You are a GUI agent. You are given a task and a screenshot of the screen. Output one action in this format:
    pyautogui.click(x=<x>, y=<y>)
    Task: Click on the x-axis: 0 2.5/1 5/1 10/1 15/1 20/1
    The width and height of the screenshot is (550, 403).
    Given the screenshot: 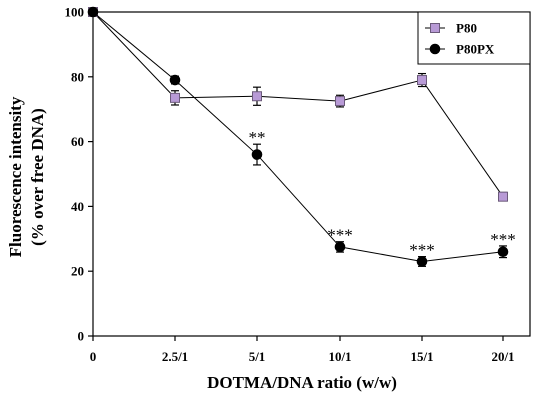 What is the action you would take?
    pyautogui.click(x=302, y=350)
    